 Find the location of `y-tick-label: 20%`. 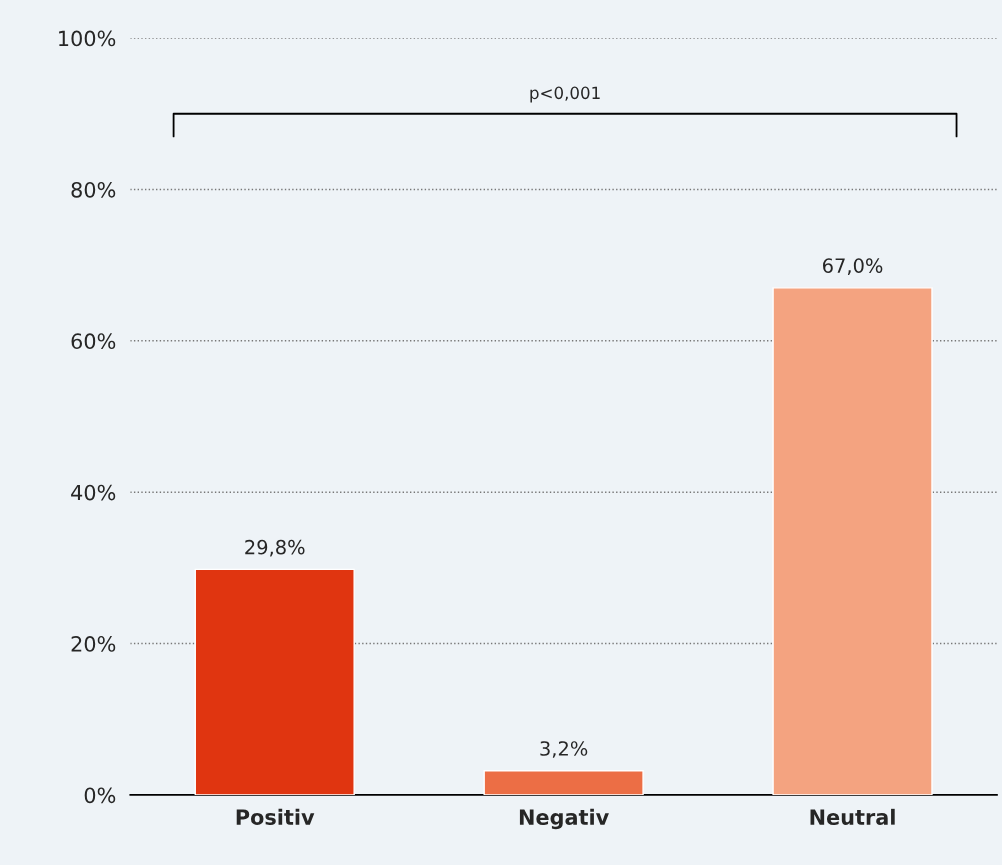

y-tick-label: 20% is located at coordinates (93, 644).